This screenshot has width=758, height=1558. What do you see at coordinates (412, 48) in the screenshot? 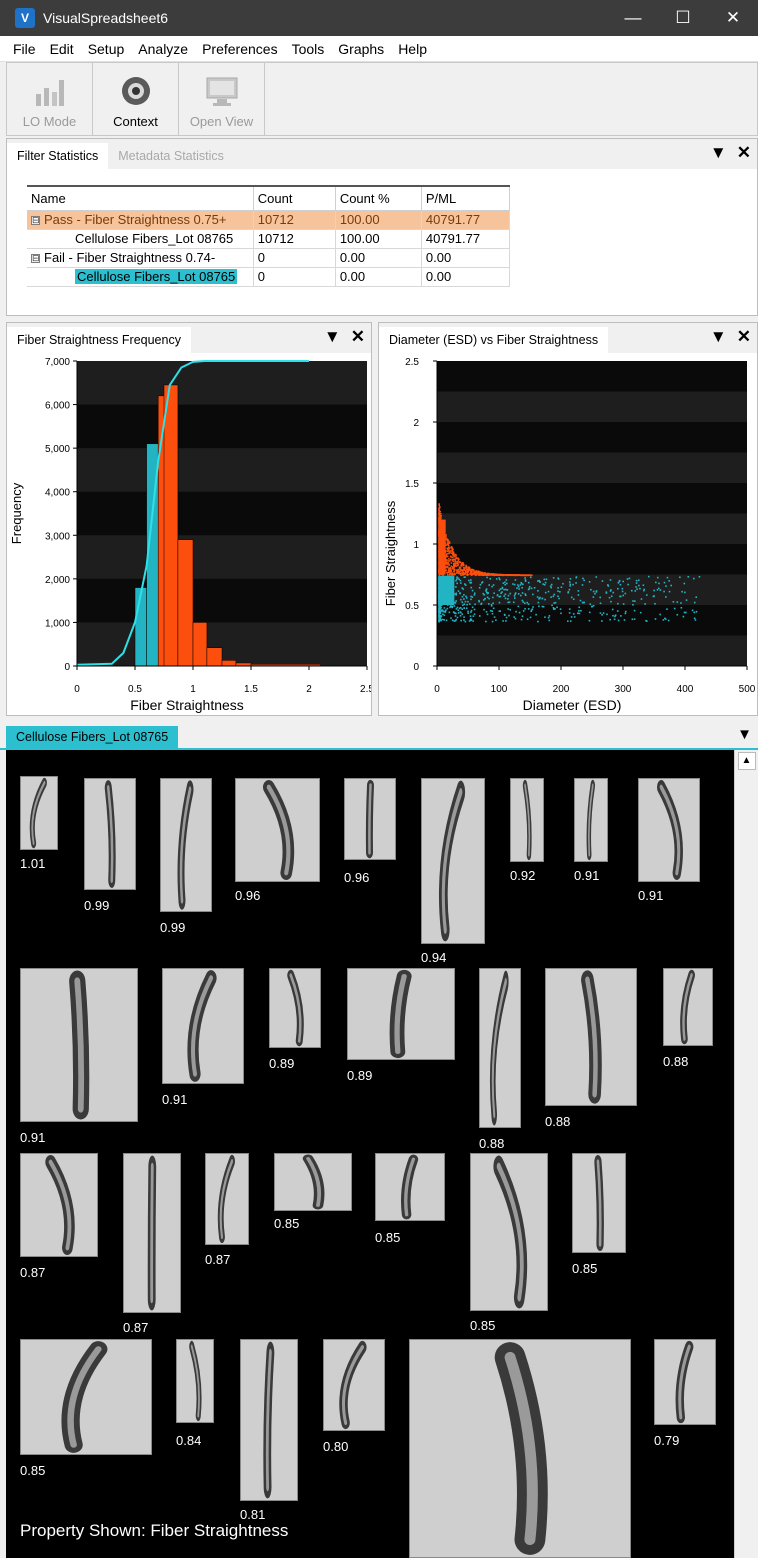
I see `menu-help: Help` at bounding box center [412, 48].